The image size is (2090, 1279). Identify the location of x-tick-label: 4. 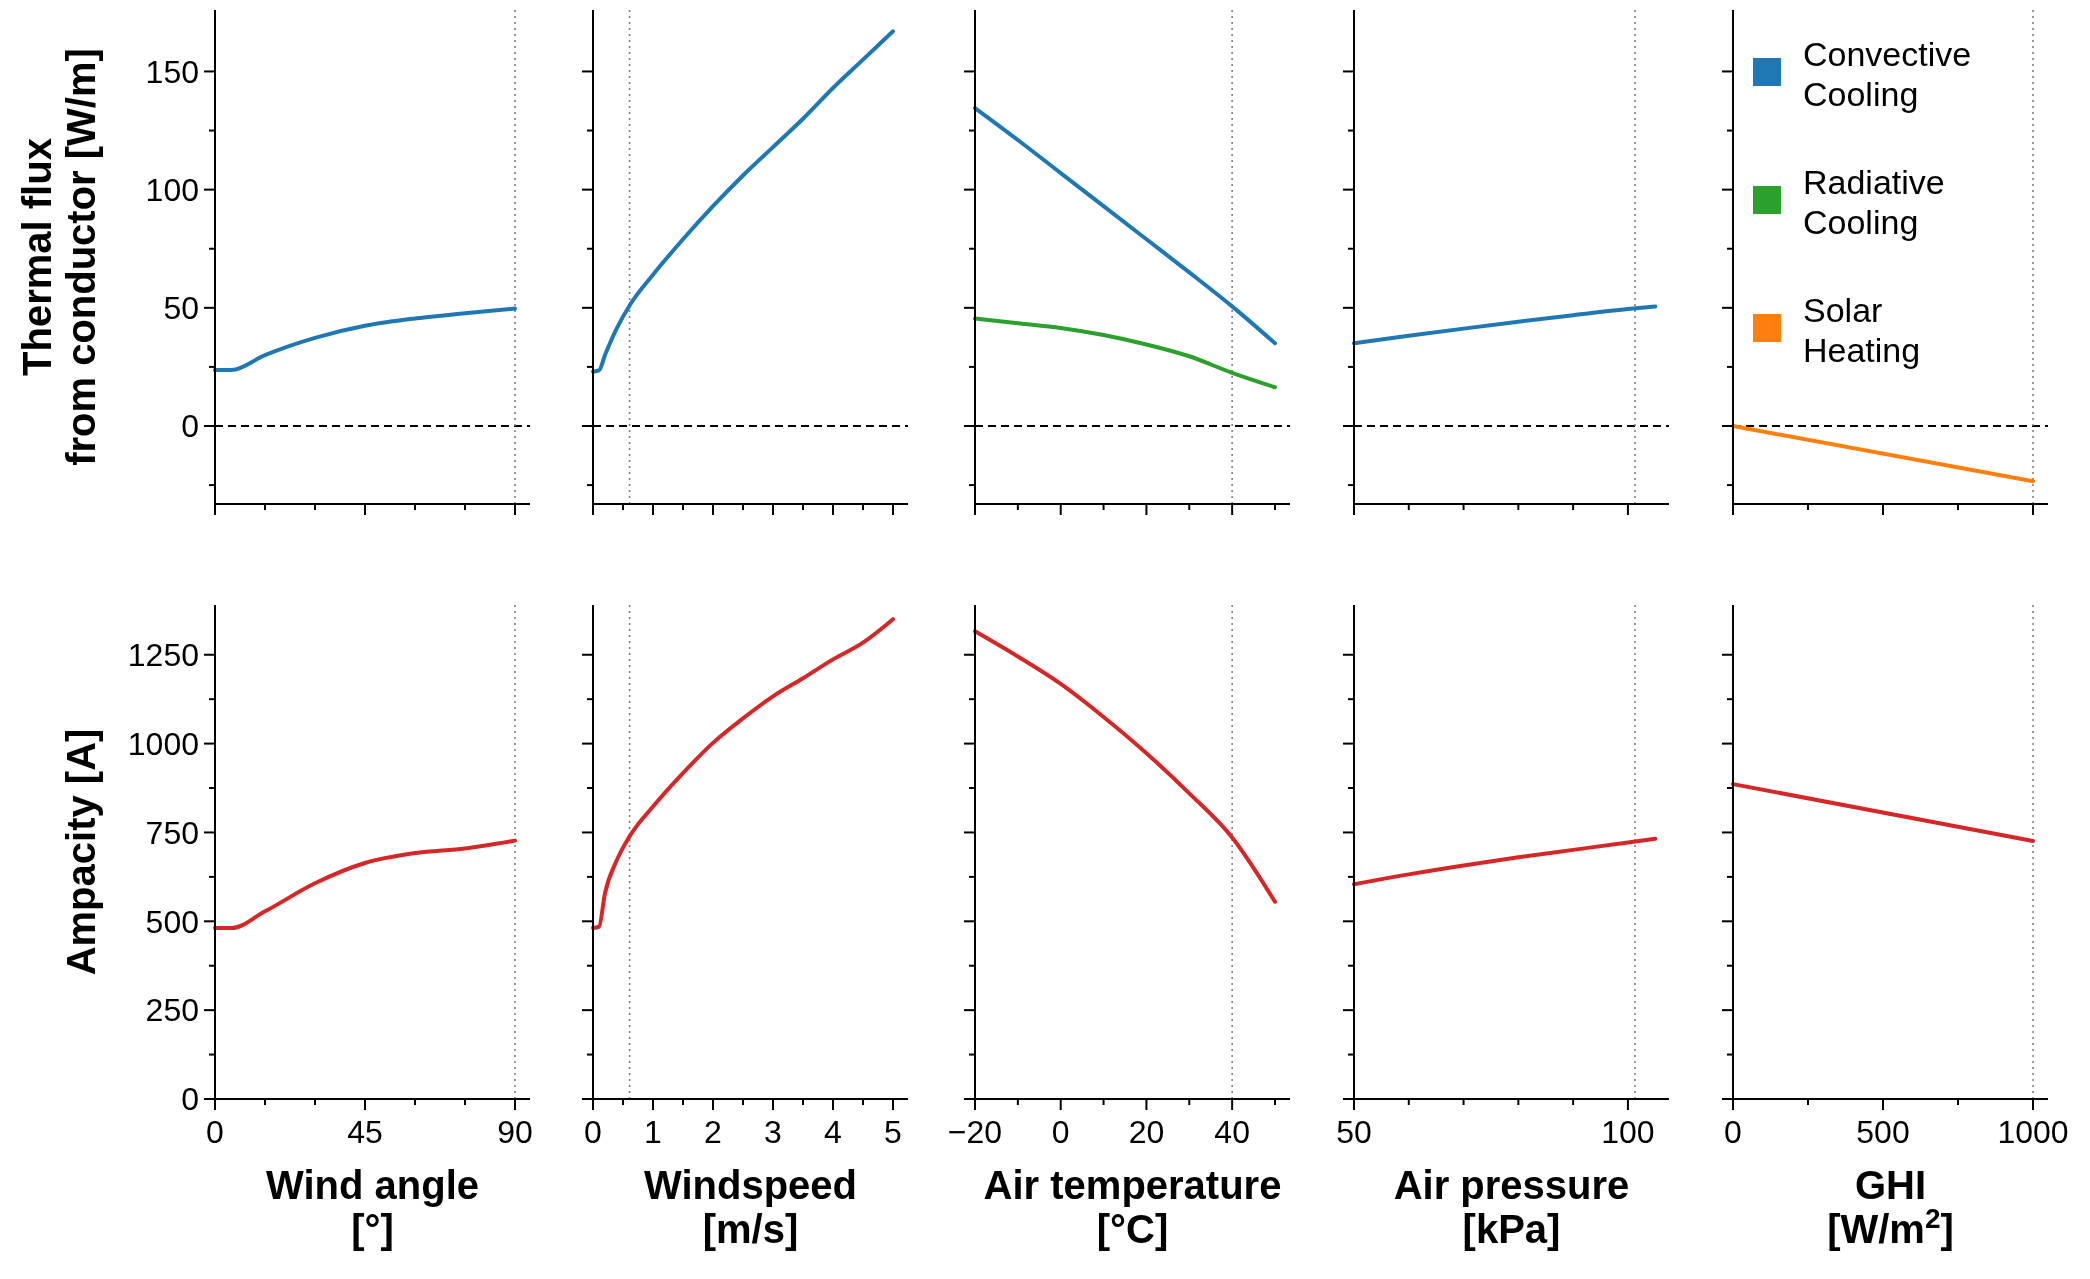
(833, 1132).